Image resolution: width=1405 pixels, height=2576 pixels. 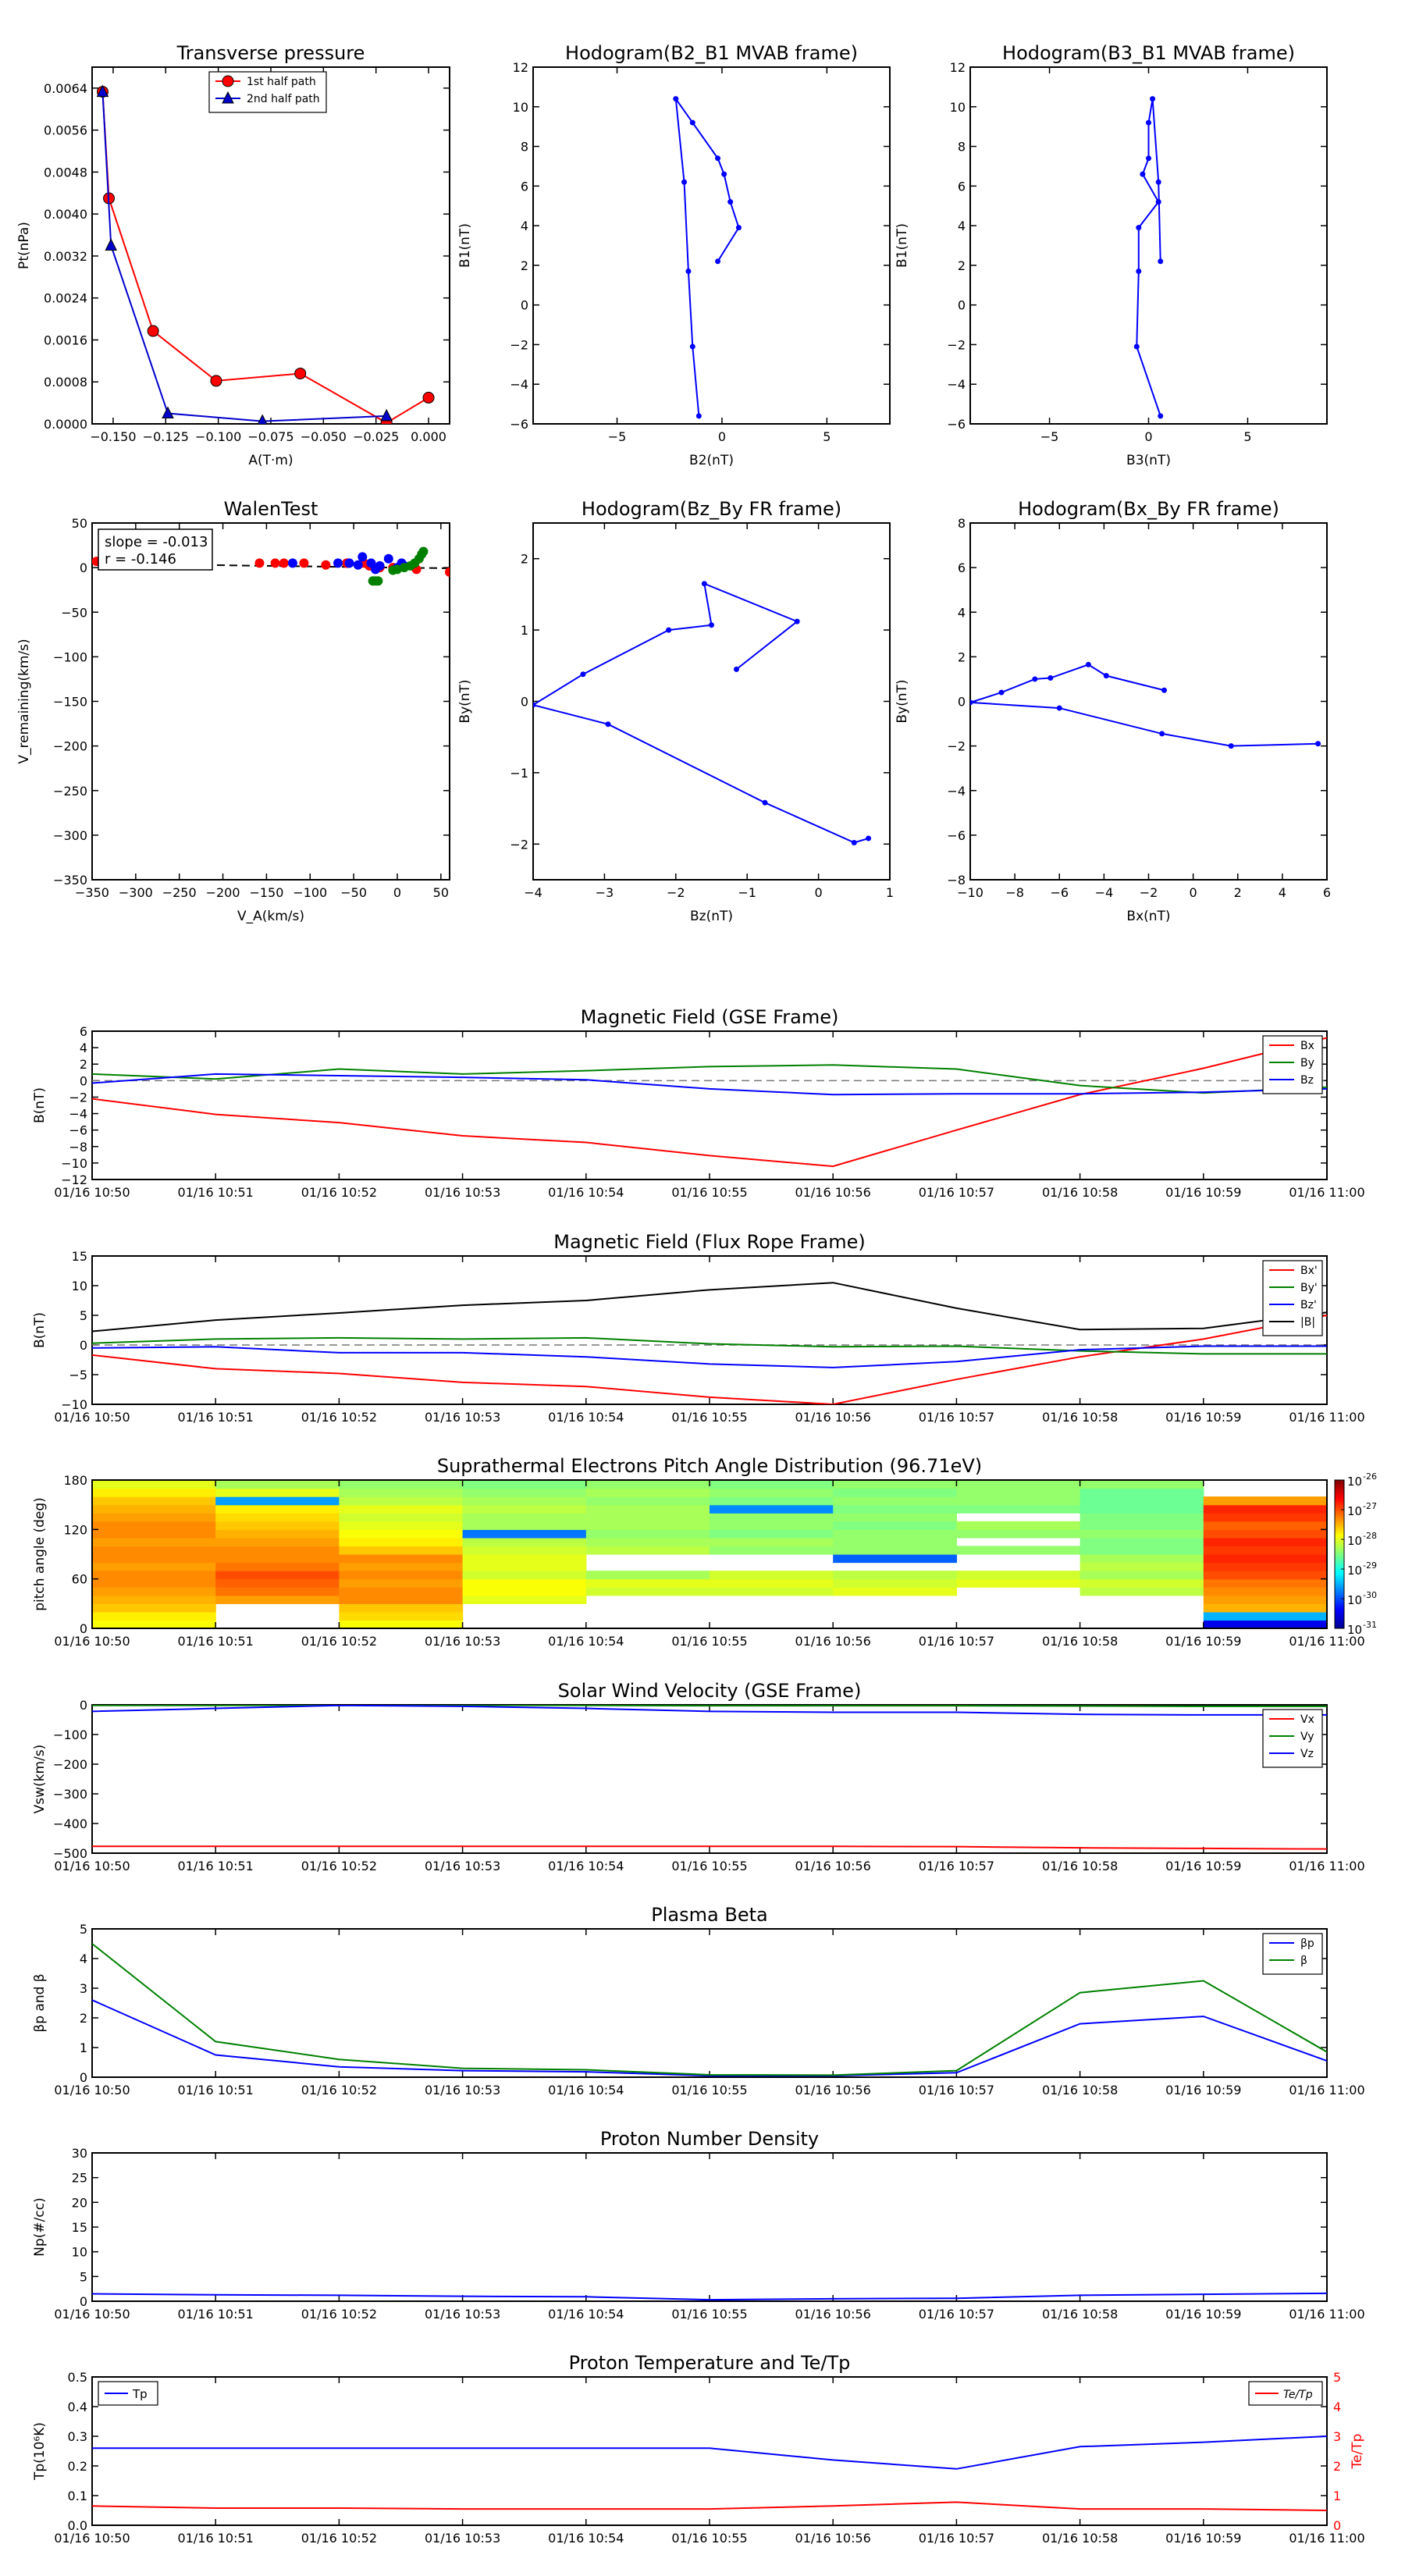 What do you see at coordinates (1327, 892) in the screenshot?
I see `x-tick-label: 6` at bounding box center [1327, 892].